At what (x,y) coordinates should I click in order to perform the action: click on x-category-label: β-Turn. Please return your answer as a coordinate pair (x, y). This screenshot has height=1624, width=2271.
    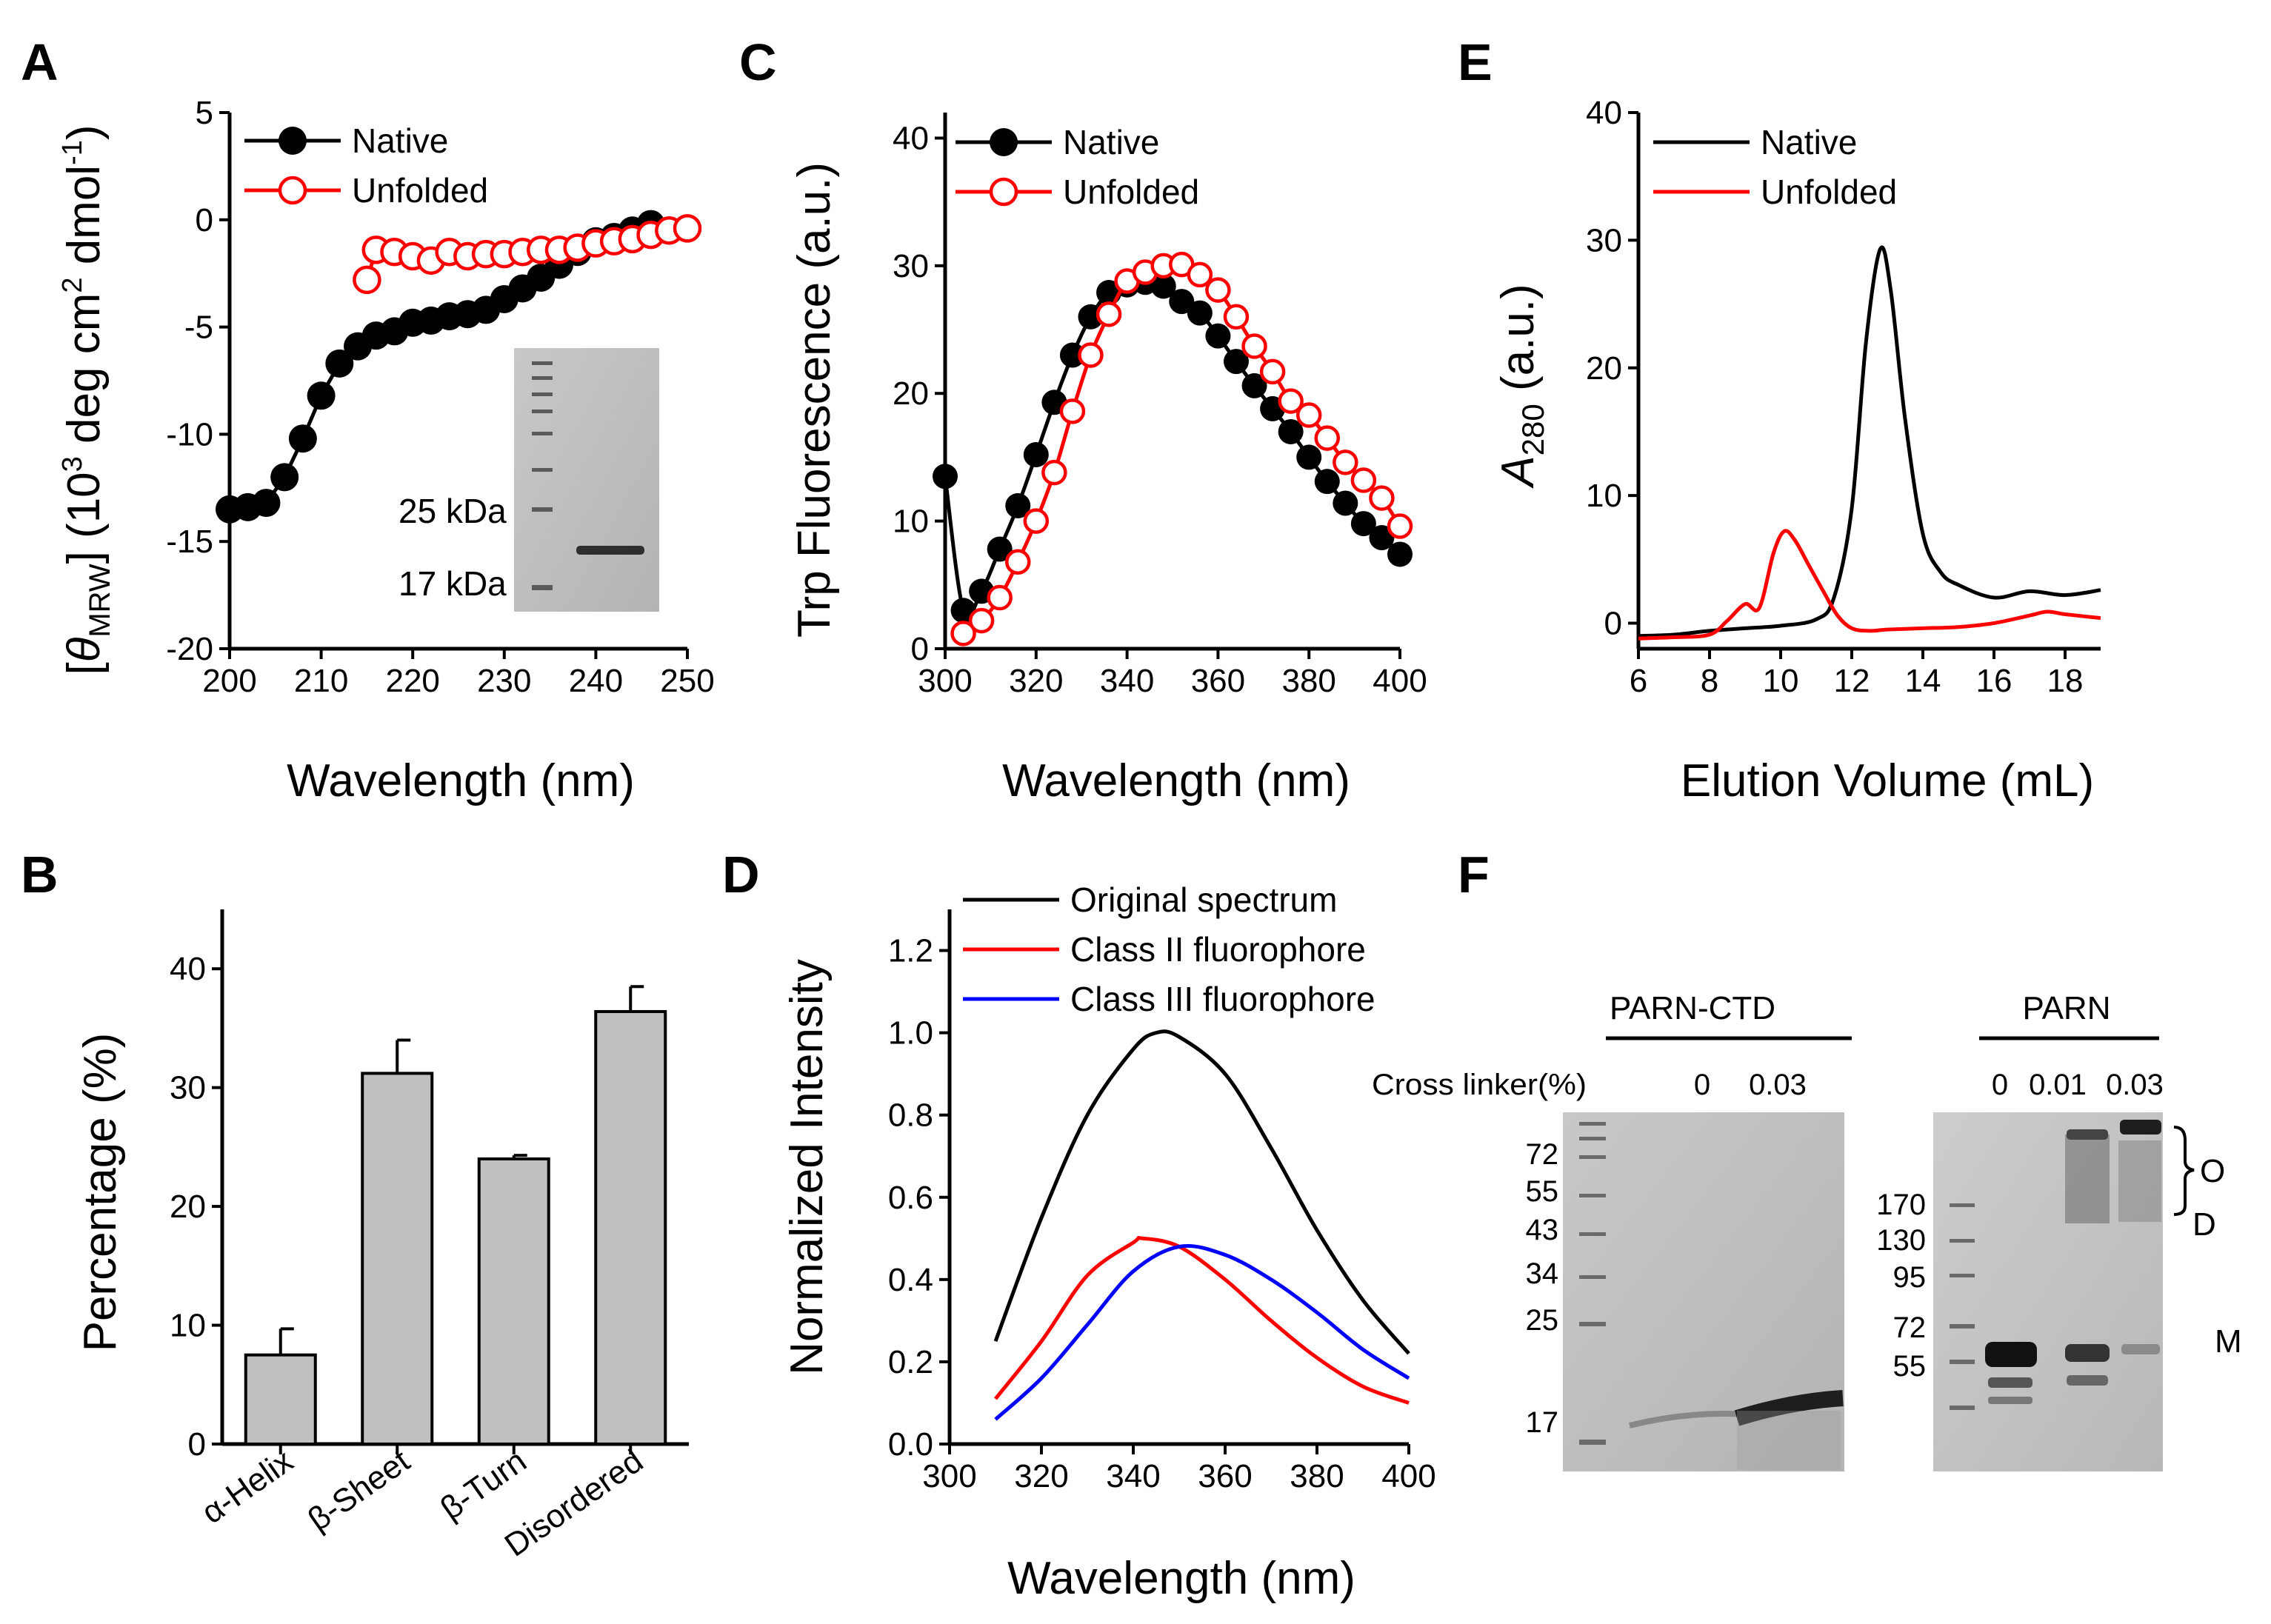
    Looking at the image, I should click on (483, 1485).